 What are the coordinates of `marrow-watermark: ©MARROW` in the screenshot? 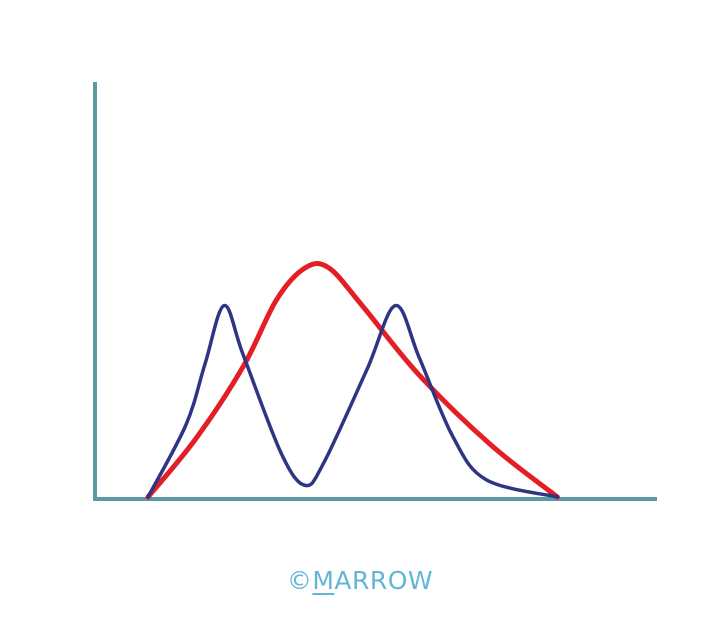 It's located at (360, 580).